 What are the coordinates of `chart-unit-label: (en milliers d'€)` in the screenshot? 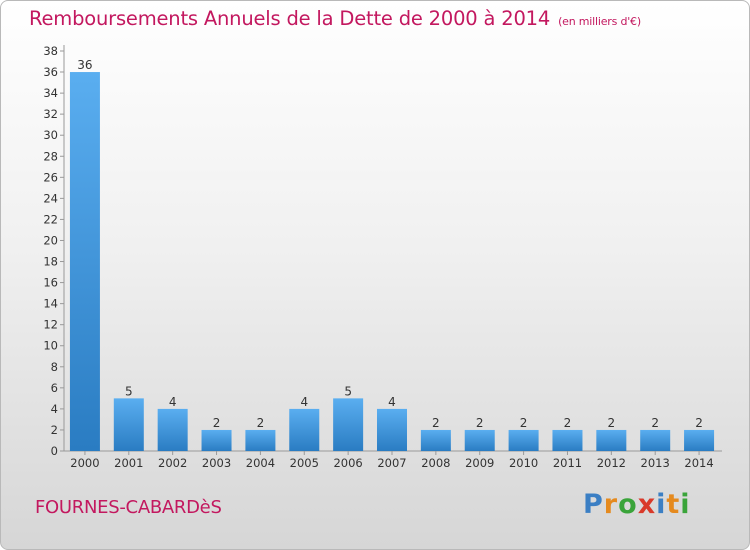 It's located at (599, 21).